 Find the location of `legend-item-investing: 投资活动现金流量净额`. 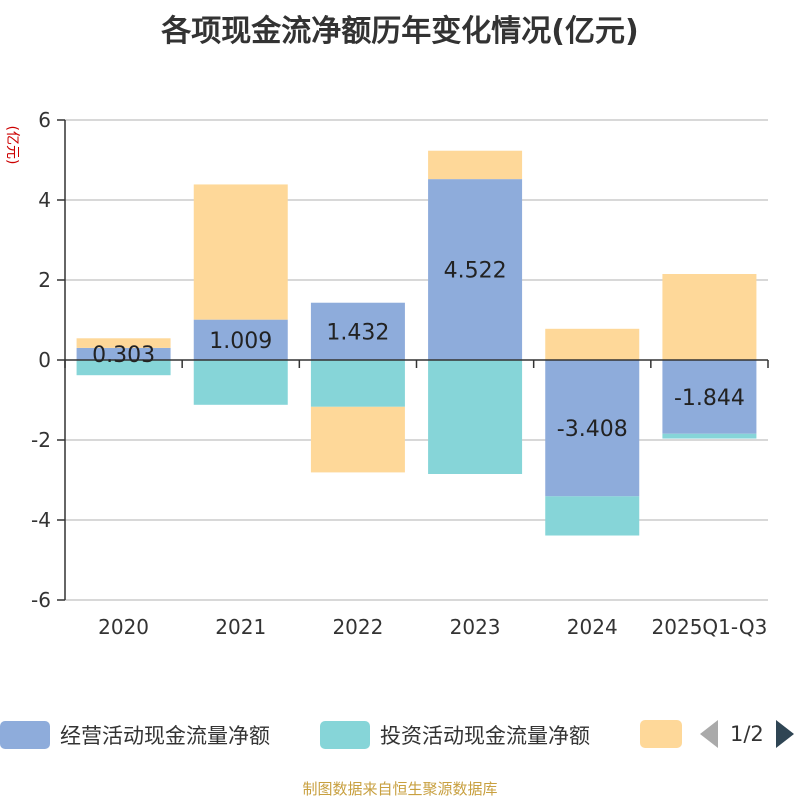

legend-item-investing: 投资活动现金流量净额 is located at coordinates (455, 735).